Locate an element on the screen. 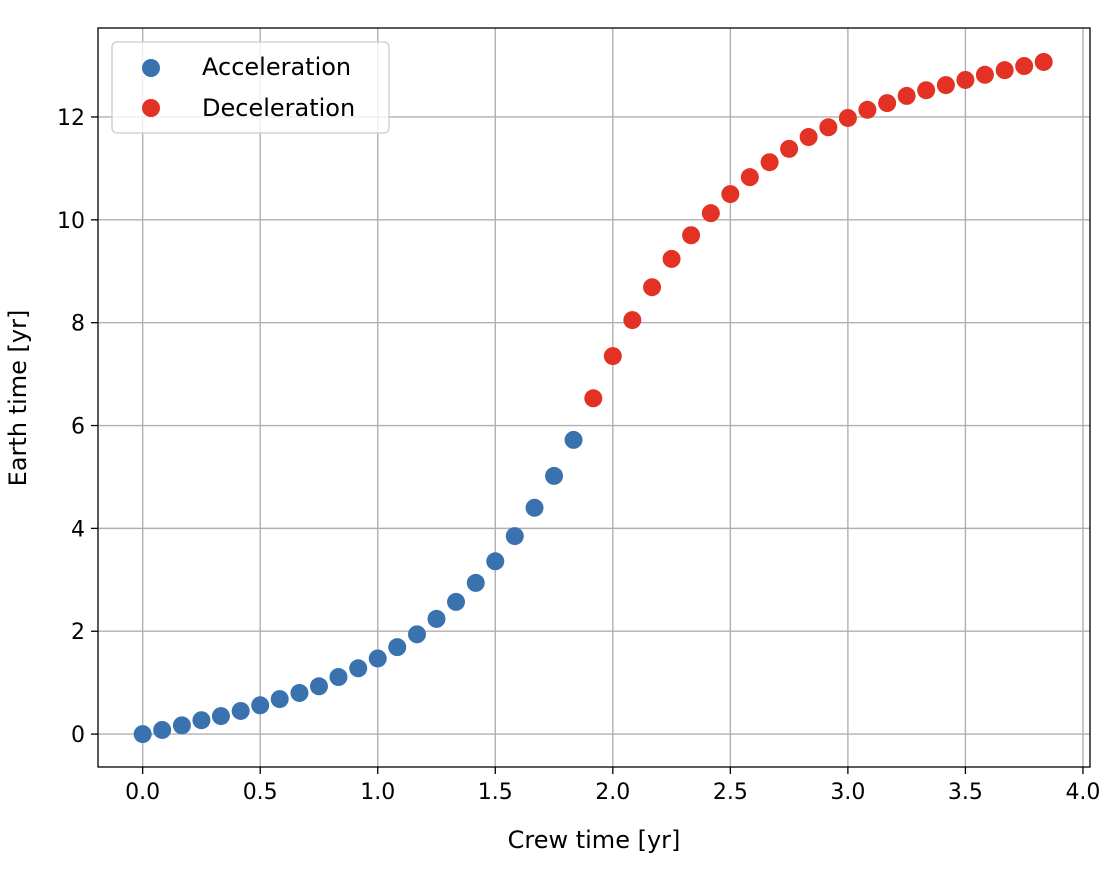 This screenshot has height=874, width=1114. y-axis-label: Earth time [yr] is located at coordinates (18, 398).